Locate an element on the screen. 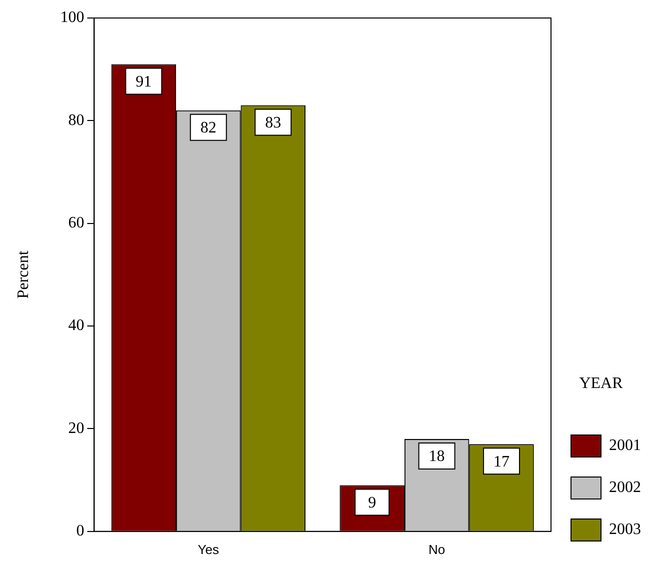  x-tick-label: Yes is located at coordinates (209, 549).